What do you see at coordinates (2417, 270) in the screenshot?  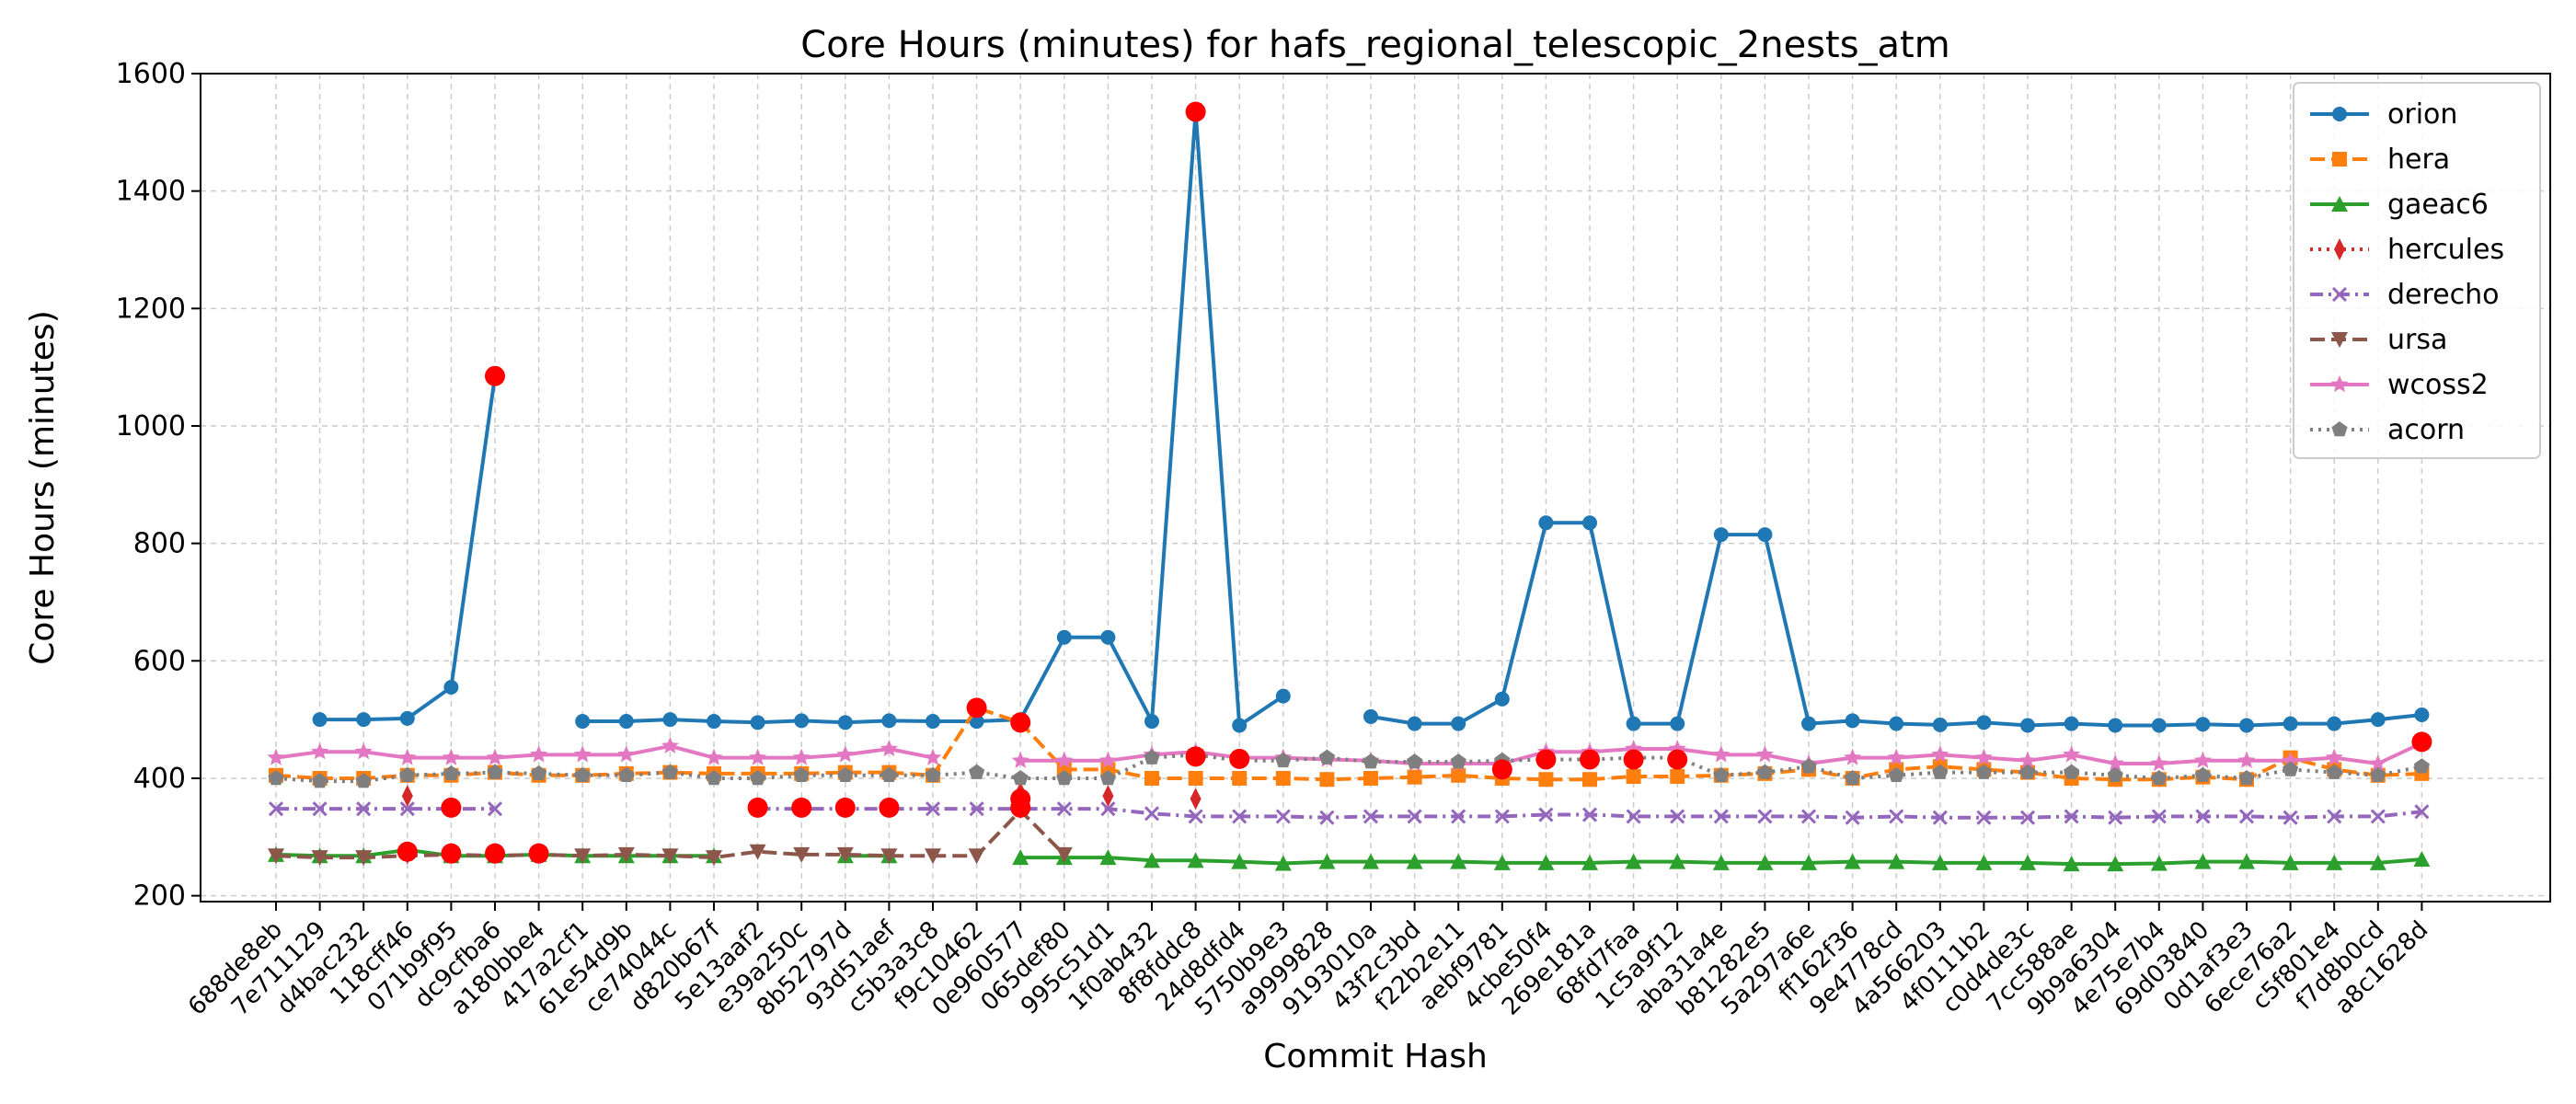 I see `legend-box` at bounding box center [2417, 270].